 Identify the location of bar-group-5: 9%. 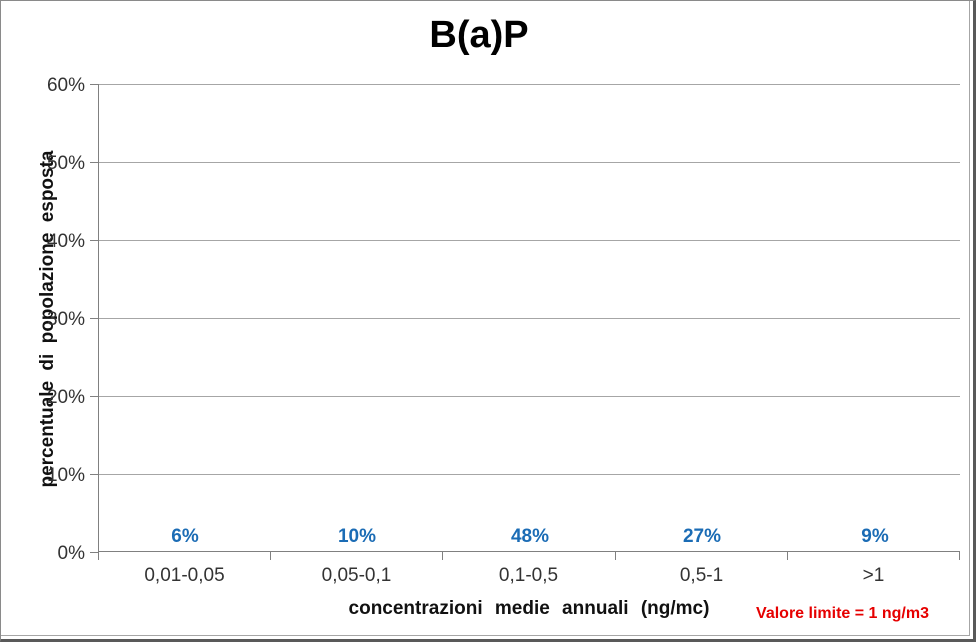
(875, 538).